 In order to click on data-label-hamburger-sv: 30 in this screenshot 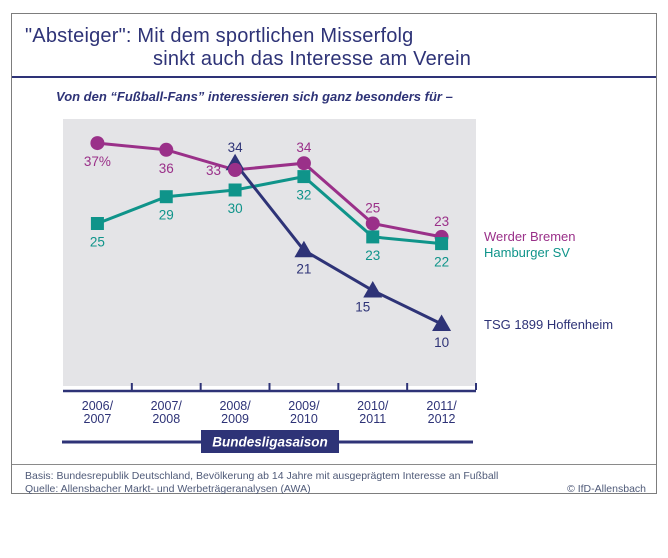, I will do `click(235, 208)`.